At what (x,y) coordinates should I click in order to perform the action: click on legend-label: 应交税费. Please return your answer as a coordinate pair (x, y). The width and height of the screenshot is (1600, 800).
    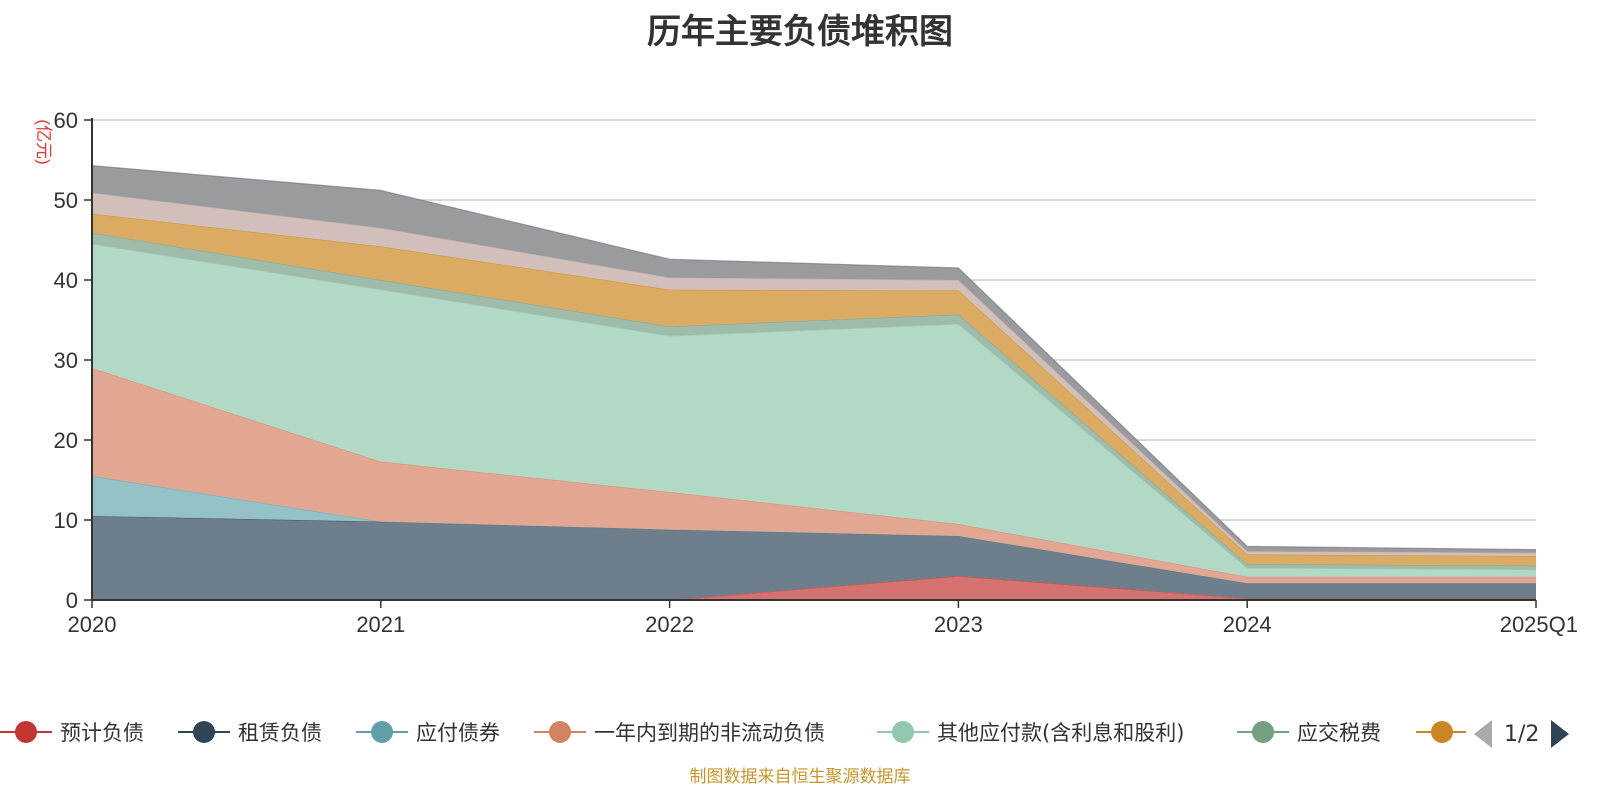
    Looking at the image, I should click on (1339, 733).